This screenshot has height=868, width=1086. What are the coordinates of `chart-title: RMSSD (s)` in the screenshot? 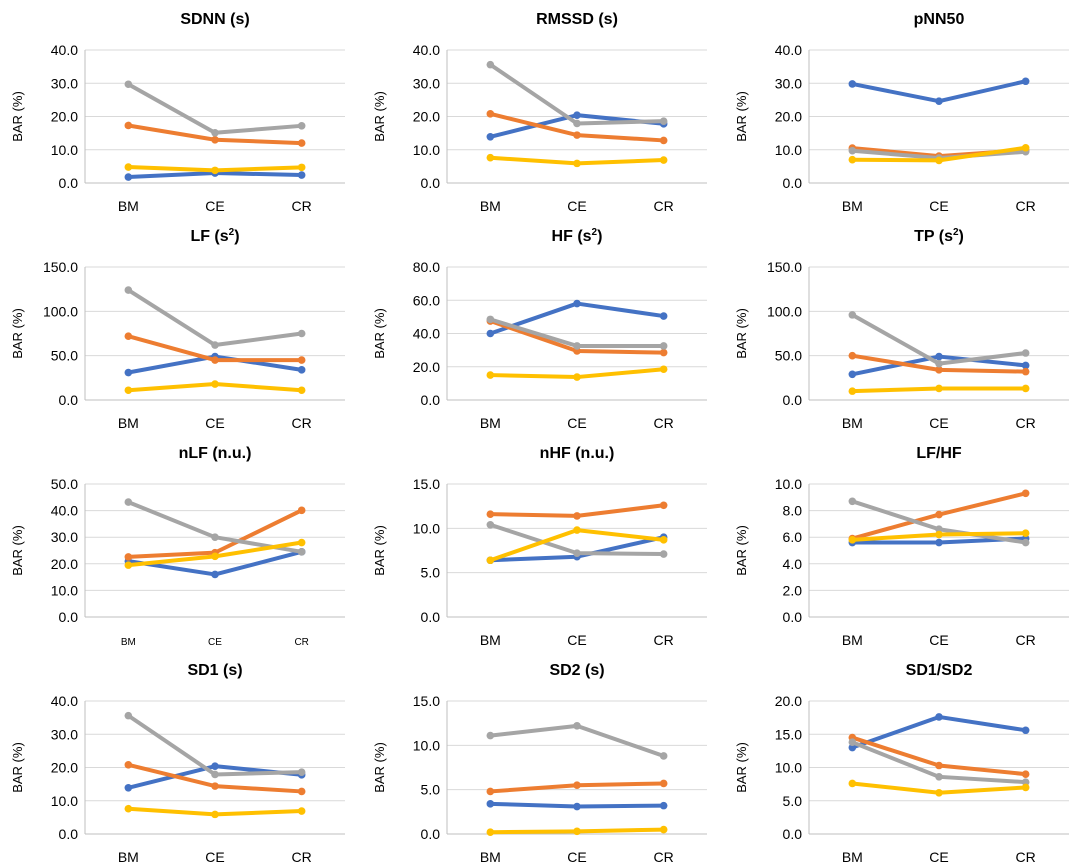 It's located at (577, 19).